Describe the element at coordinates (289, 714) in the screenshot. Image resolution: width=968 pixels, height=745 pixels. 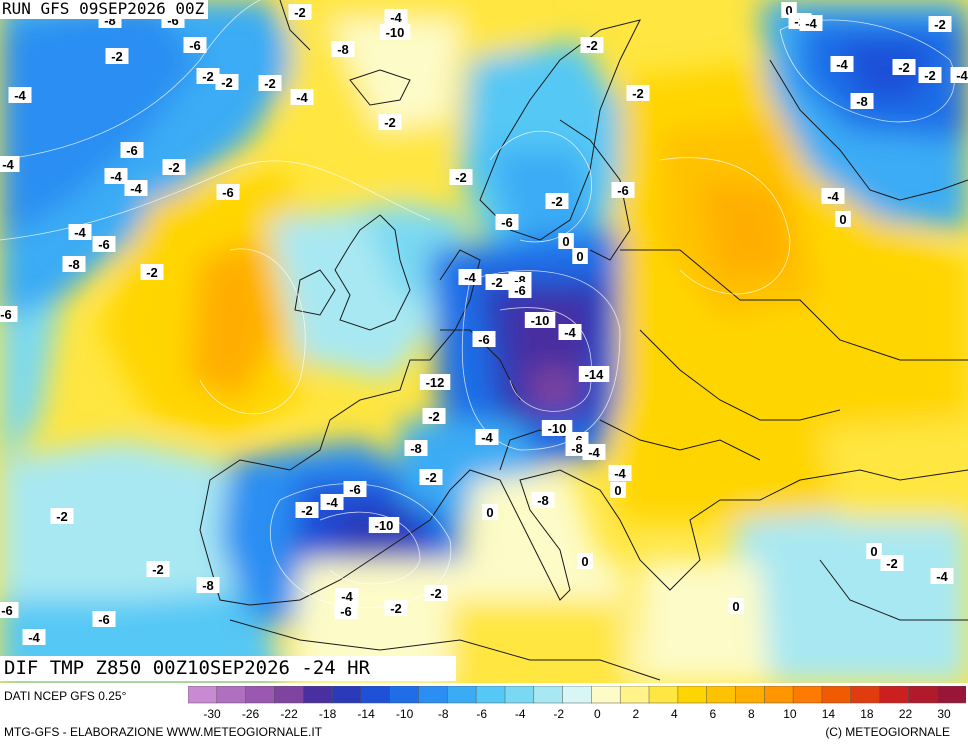
I see `scale-tick-label: -22` at that location.